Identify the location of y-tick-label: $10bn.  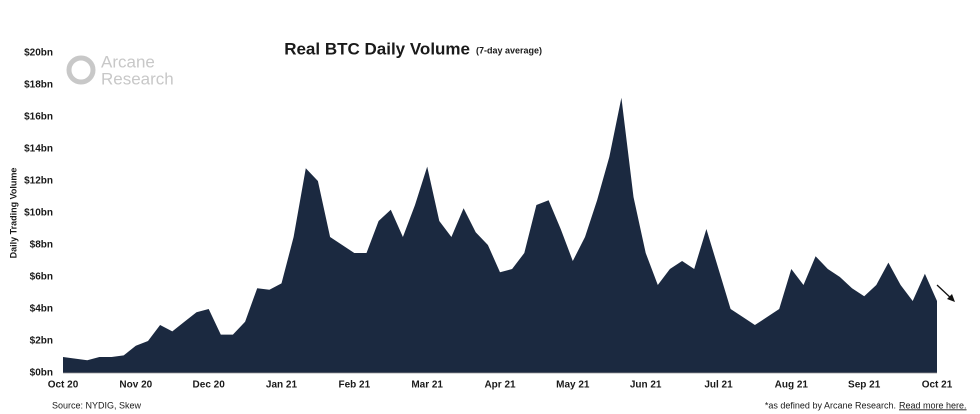
(38, 213).